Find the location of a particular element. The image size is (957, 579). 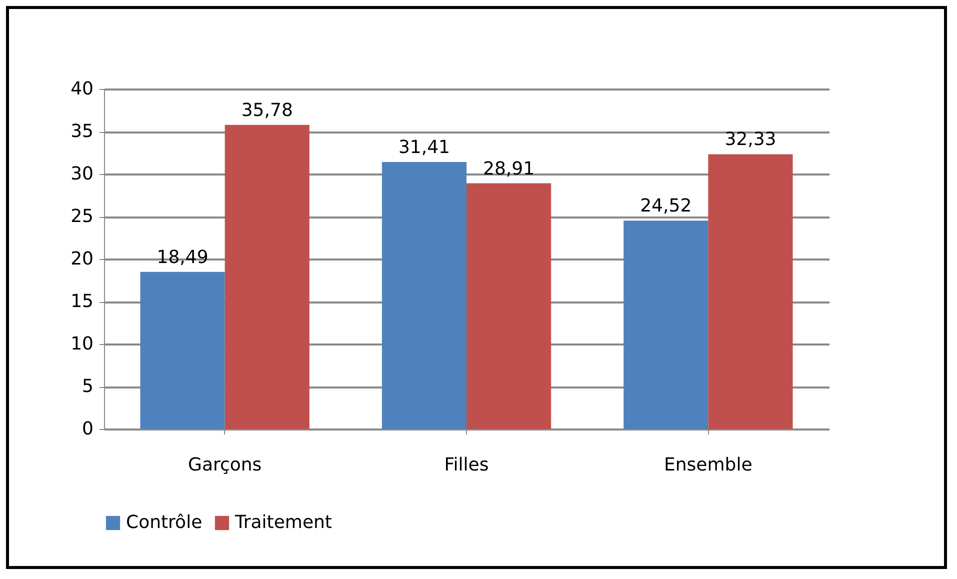

y-tick-label: 5 is located at coordinates (88, 386).